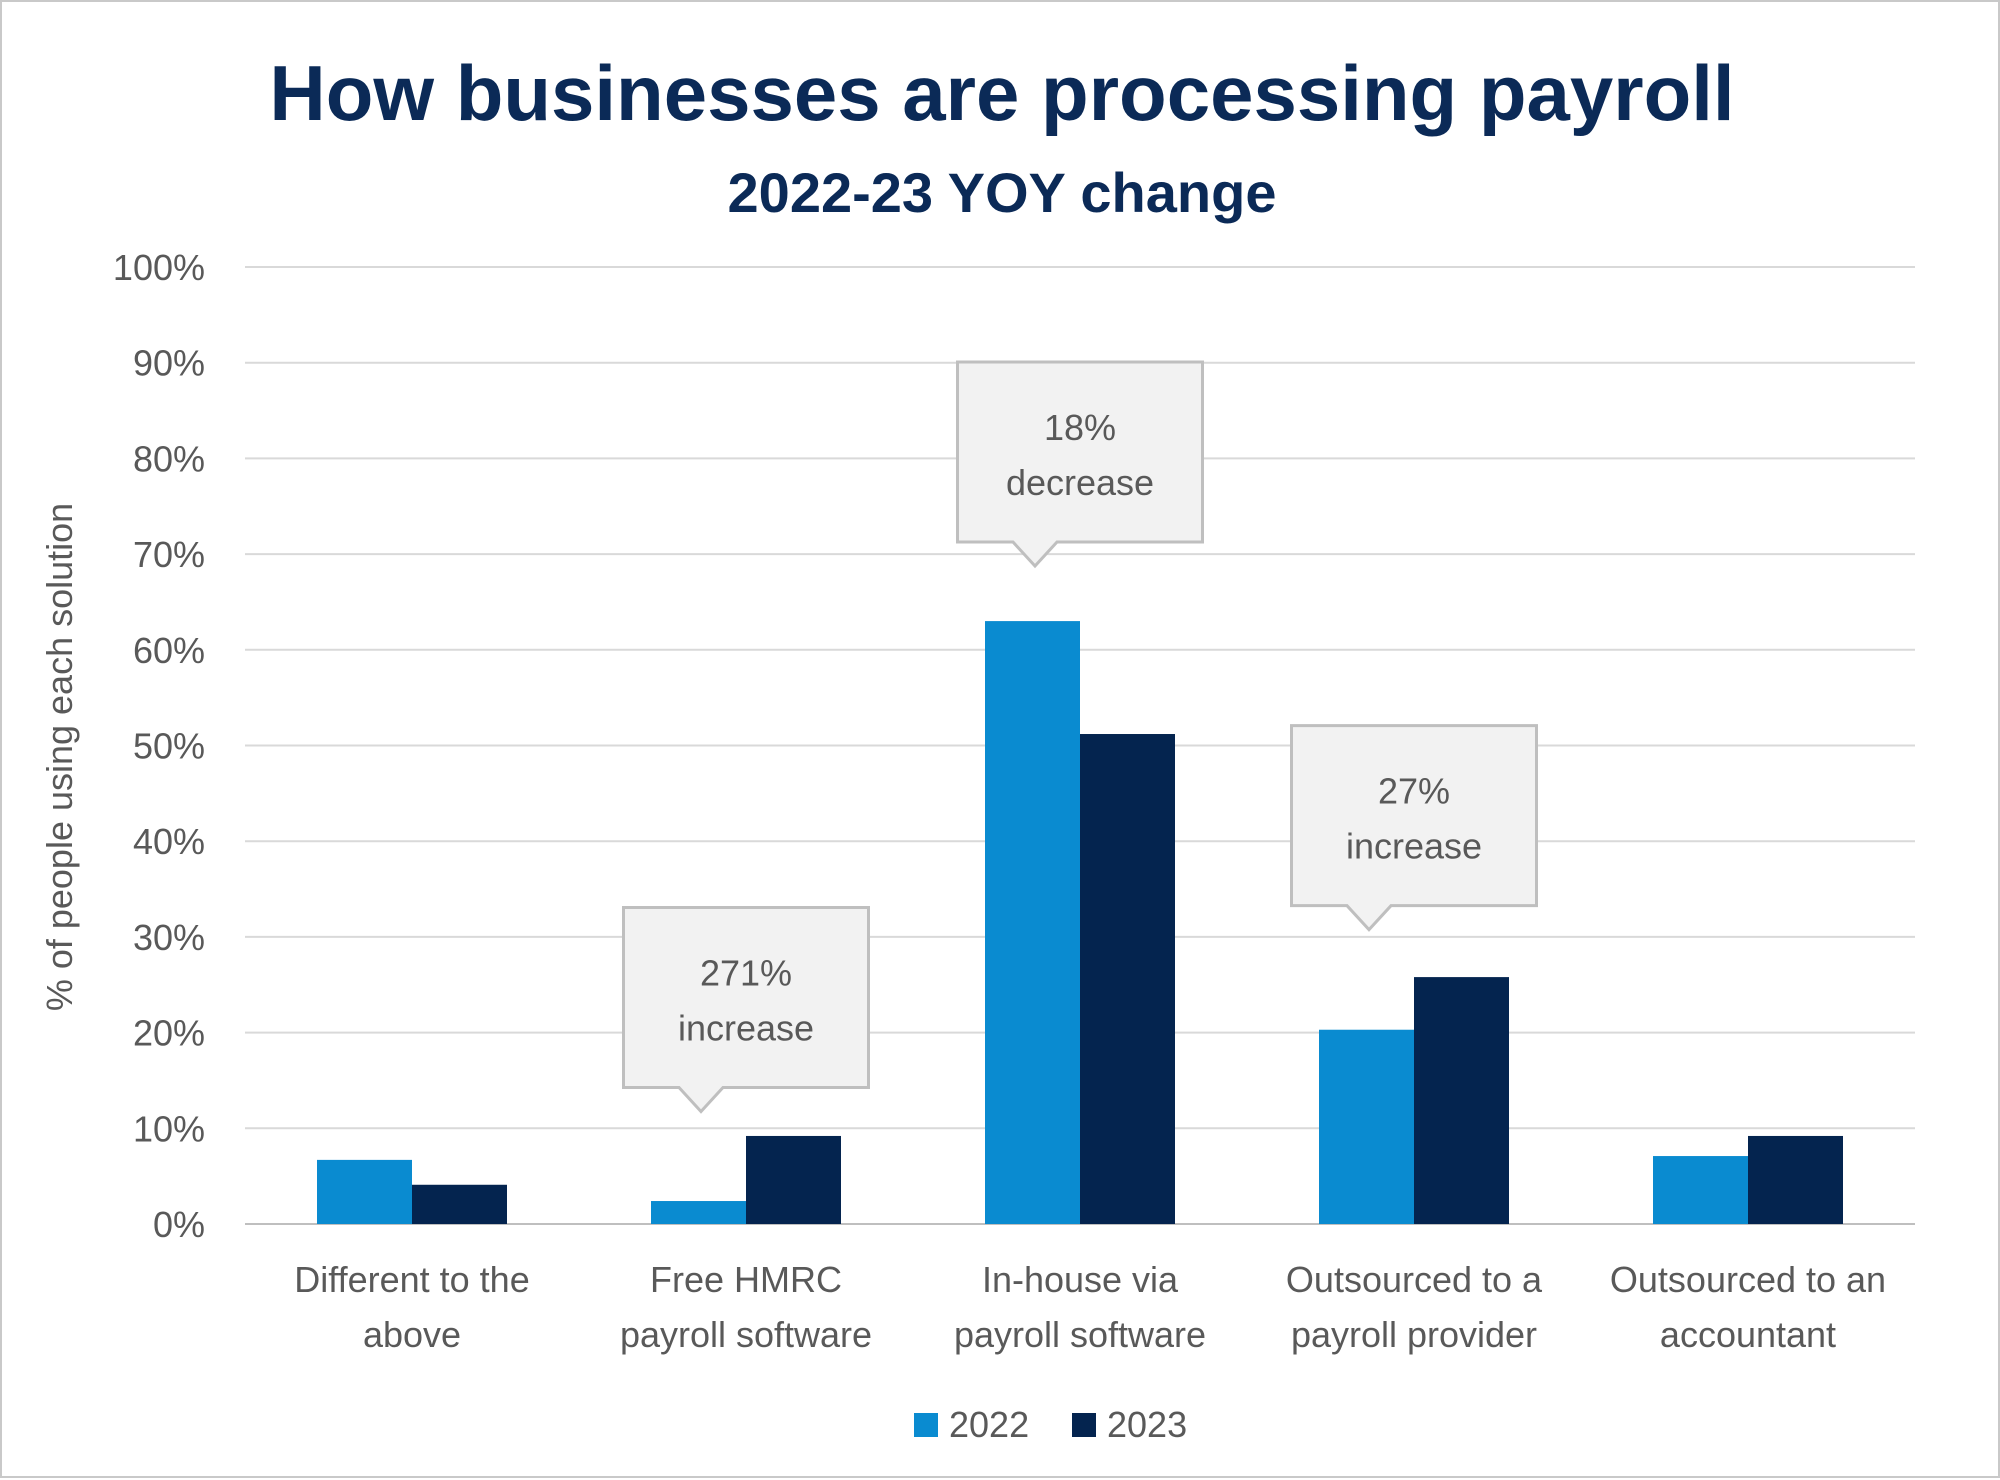 This screenshot has width=2000, height=1480. I want to click on category-label: Free HMRC, so click(746, 1279).